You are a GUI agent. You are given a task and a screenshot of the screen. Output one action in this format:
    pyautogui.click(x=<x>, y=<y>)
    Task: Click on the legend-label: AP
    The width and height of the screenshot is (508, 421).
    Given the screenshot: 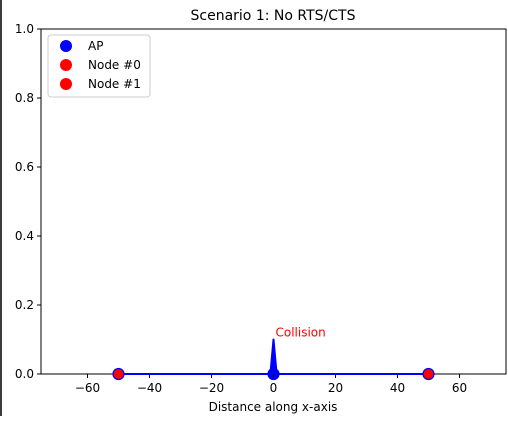 What is the action you would take?
    pyautogui.click(x=95, y=46)
    